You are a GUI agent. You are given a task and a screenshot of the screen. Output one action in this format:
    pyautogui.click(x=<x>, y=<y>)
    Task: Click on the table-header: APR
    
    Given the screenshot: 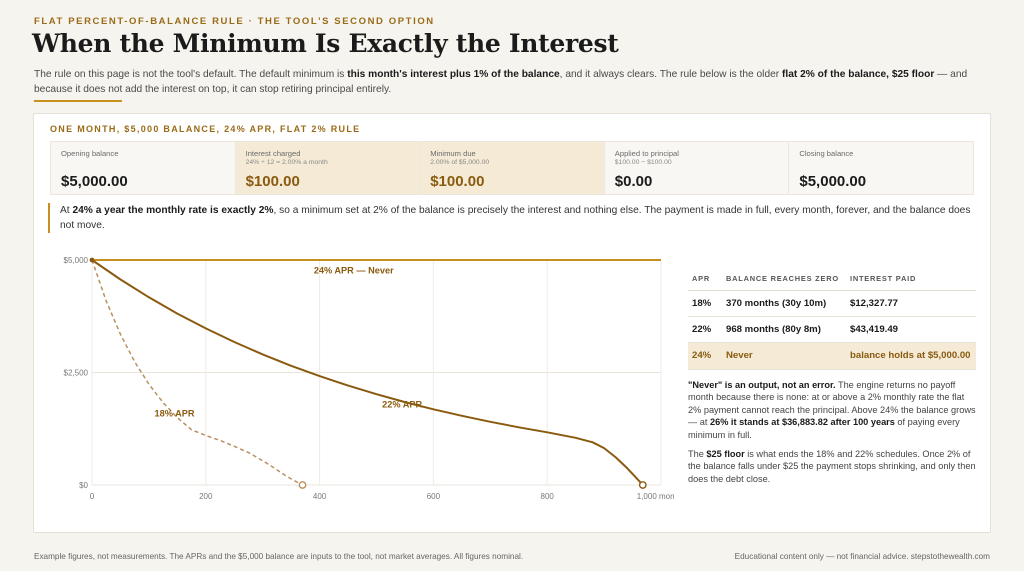 What is the action you would take?
    pyautogui.click(x=705, y=280)
    